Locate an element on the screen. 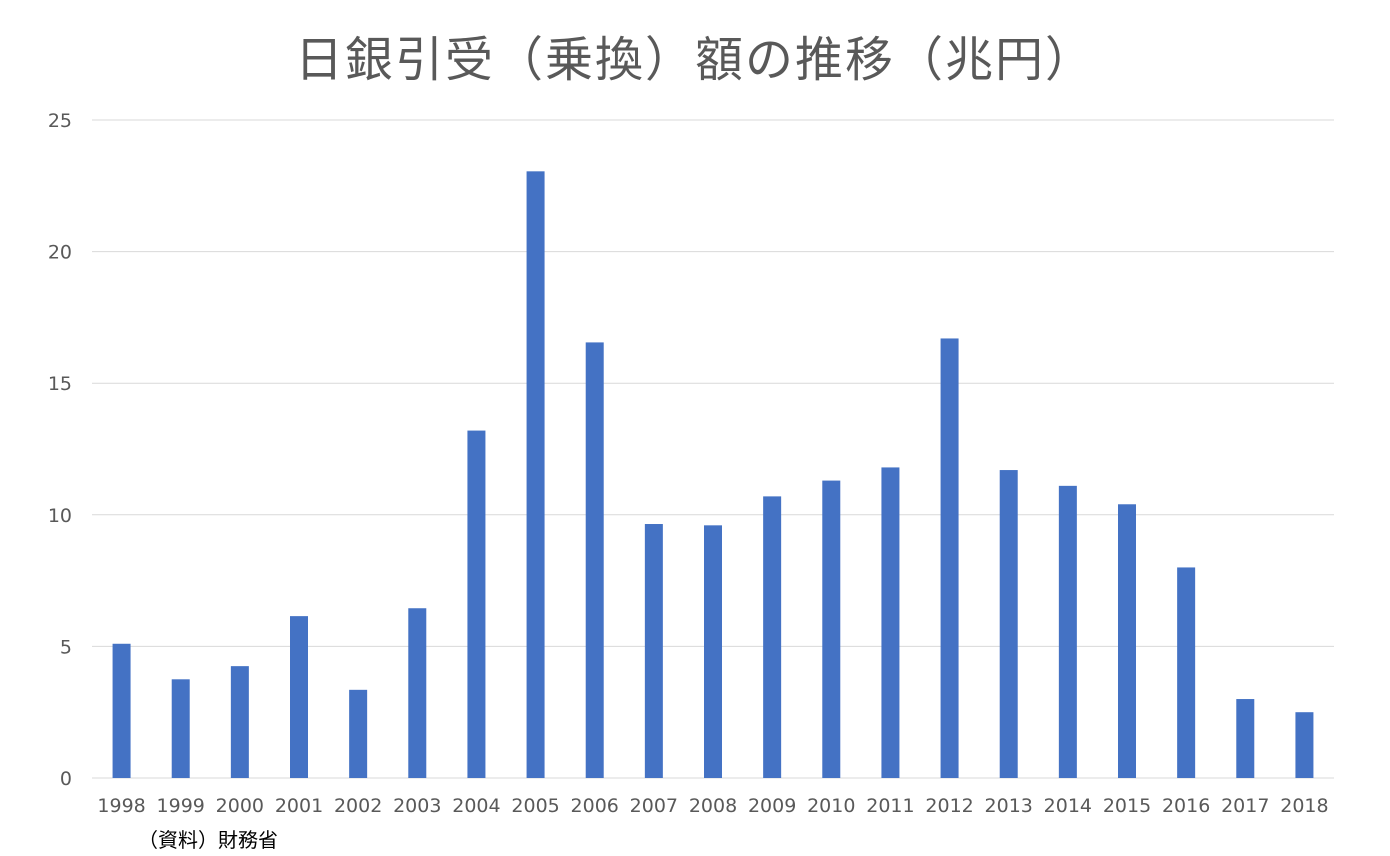 The height and width of the screenshot is (856, 1390). y-tick-label: 10 is located at coordinates (60, 516).